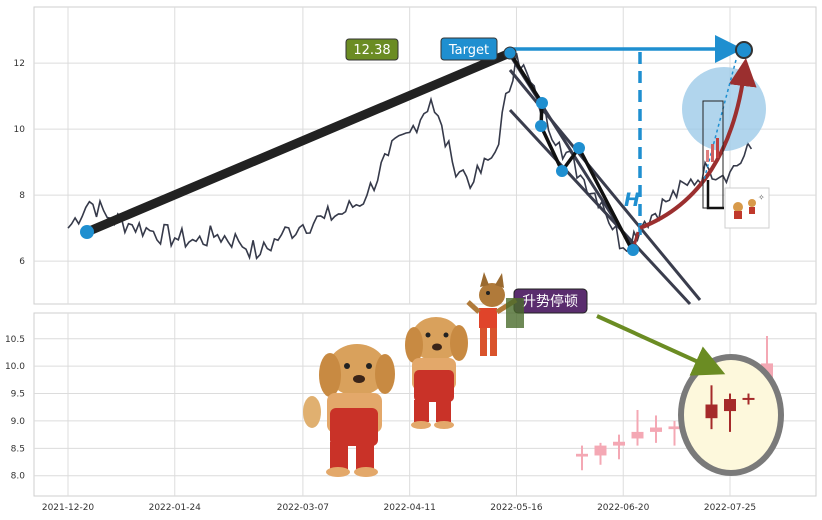 The height and width of the screenshot is (520, 822). Describe the element at coordinates (516, 508) in the screenshot. I see `x-tick-label: 2022-05-16` at that location.